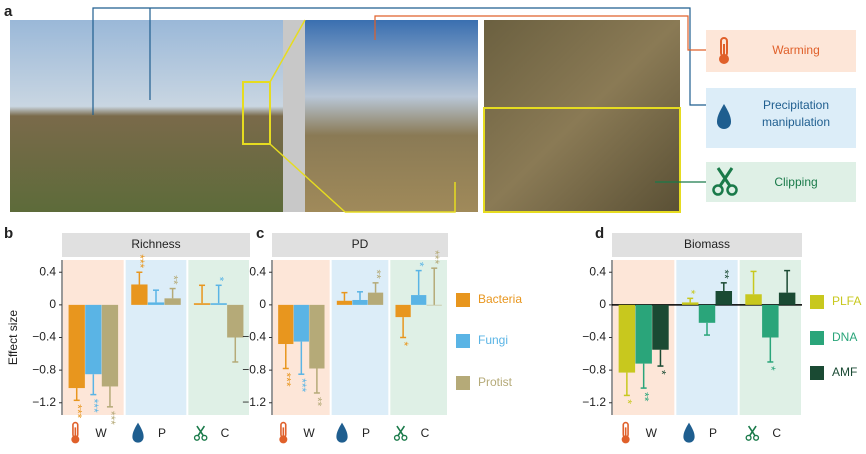  I want to click on legend-label: AMF, so click(844, 372).